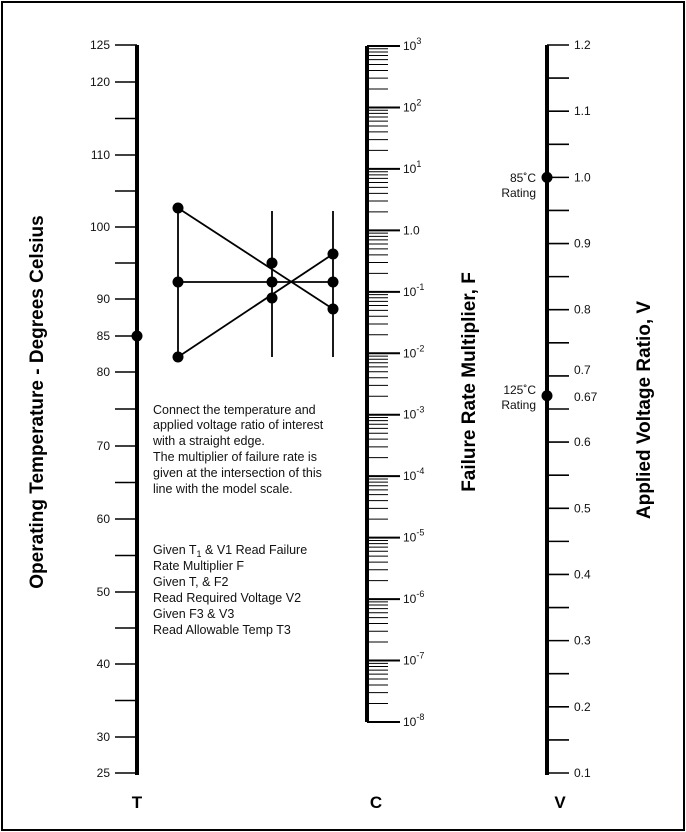  I want to click on failure-rate-tick-exponent: -5, so click(420, 533).